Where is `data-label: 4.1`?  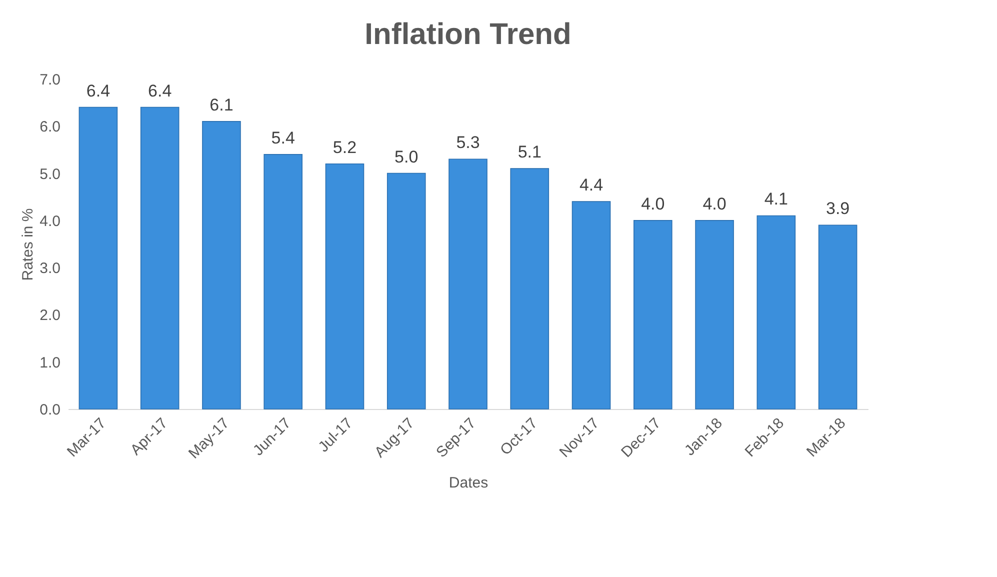 data-label: 4.1 is located at coordinates (776, 199).